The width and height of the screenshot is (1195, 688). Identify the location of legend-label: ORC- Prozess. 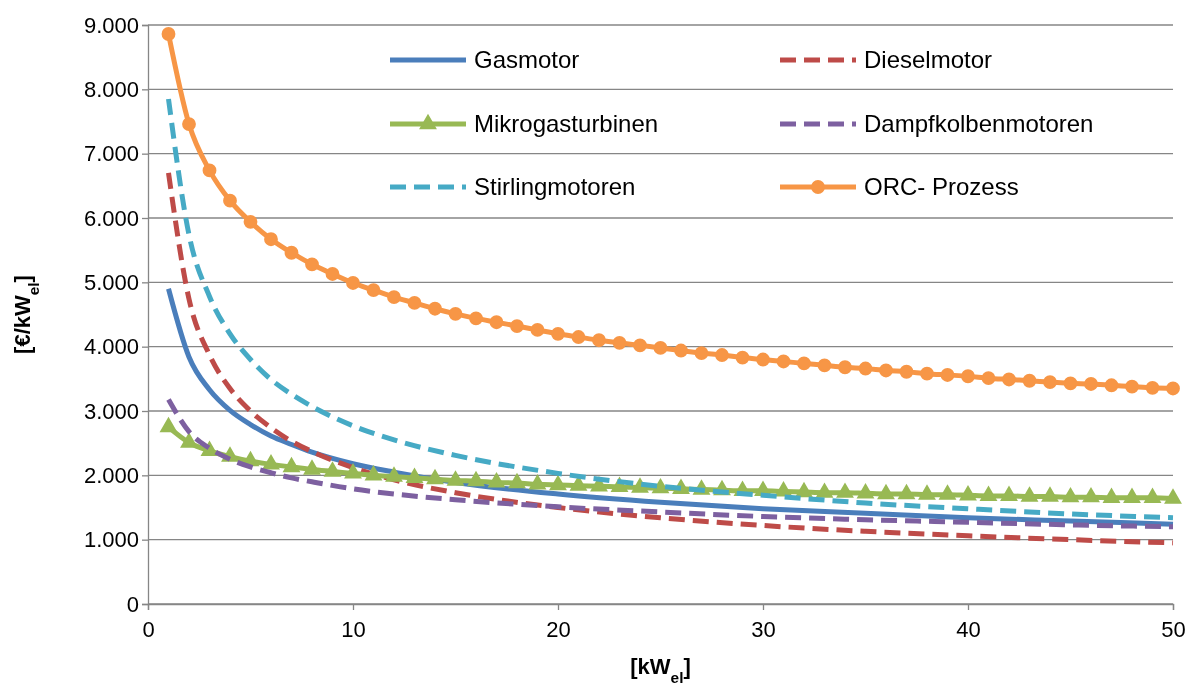
(941, 186).